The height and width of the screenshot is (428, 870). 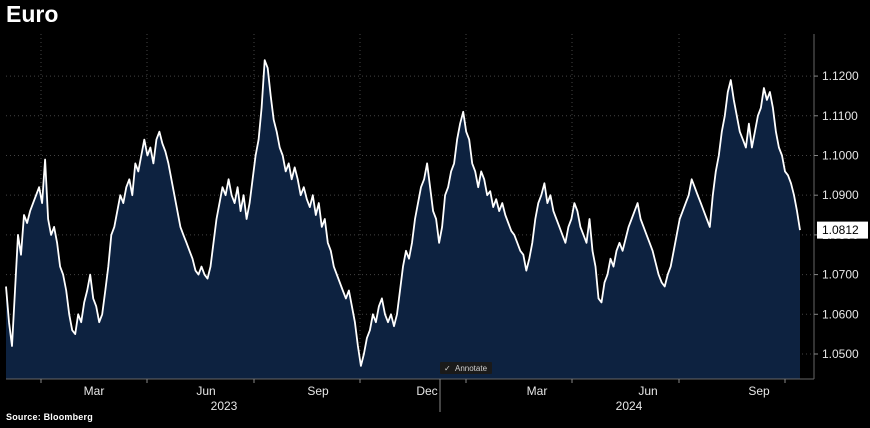 I want to click on x-year-label: 2024, so click(x=629, y=406).